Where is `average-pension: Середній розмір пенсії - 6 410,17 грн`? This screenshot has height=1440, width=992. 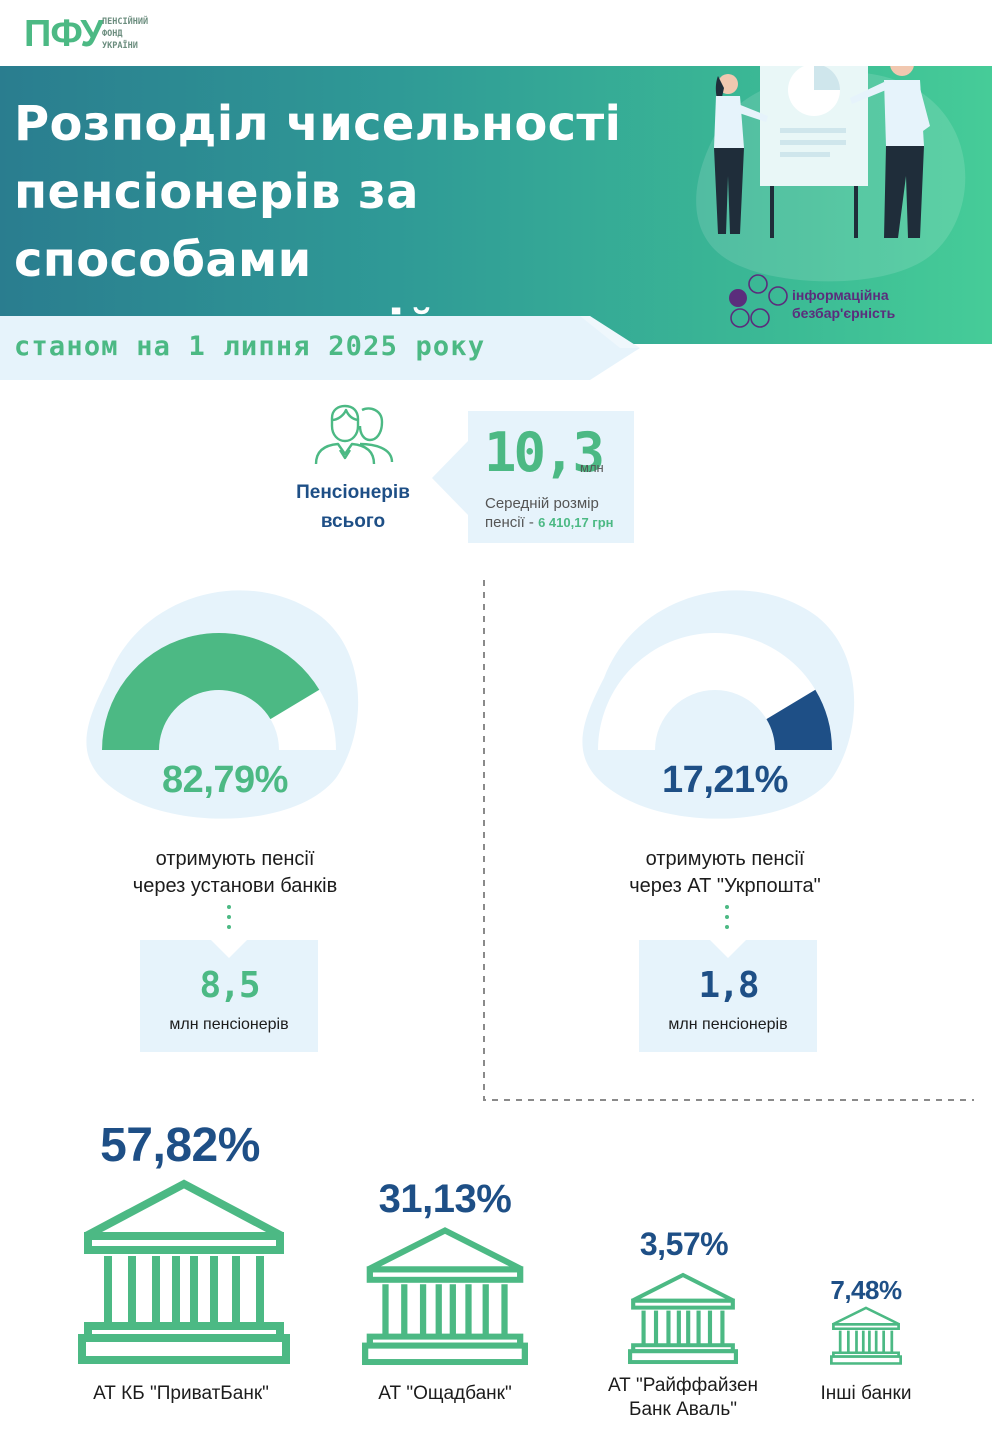
average-pension: Середній розмір пенсії - 6 410,17 грн is located at coordinates (560, 513).